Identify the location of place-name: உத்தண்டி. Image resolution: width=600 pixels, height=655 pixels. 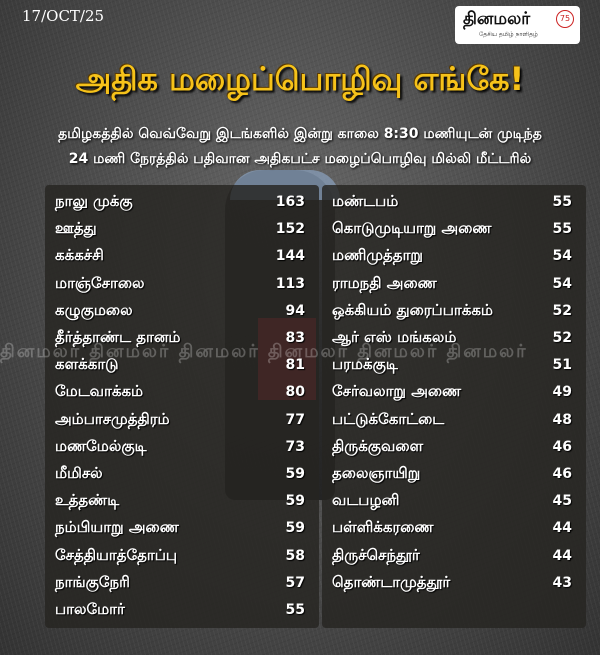
(87, 500).